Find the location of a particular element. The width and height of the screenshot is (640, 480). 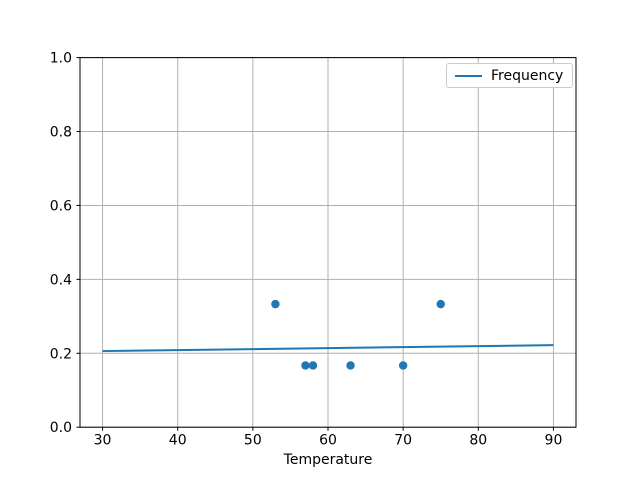

y-tick-label: 0.0 is located at coordinates (61, 428).